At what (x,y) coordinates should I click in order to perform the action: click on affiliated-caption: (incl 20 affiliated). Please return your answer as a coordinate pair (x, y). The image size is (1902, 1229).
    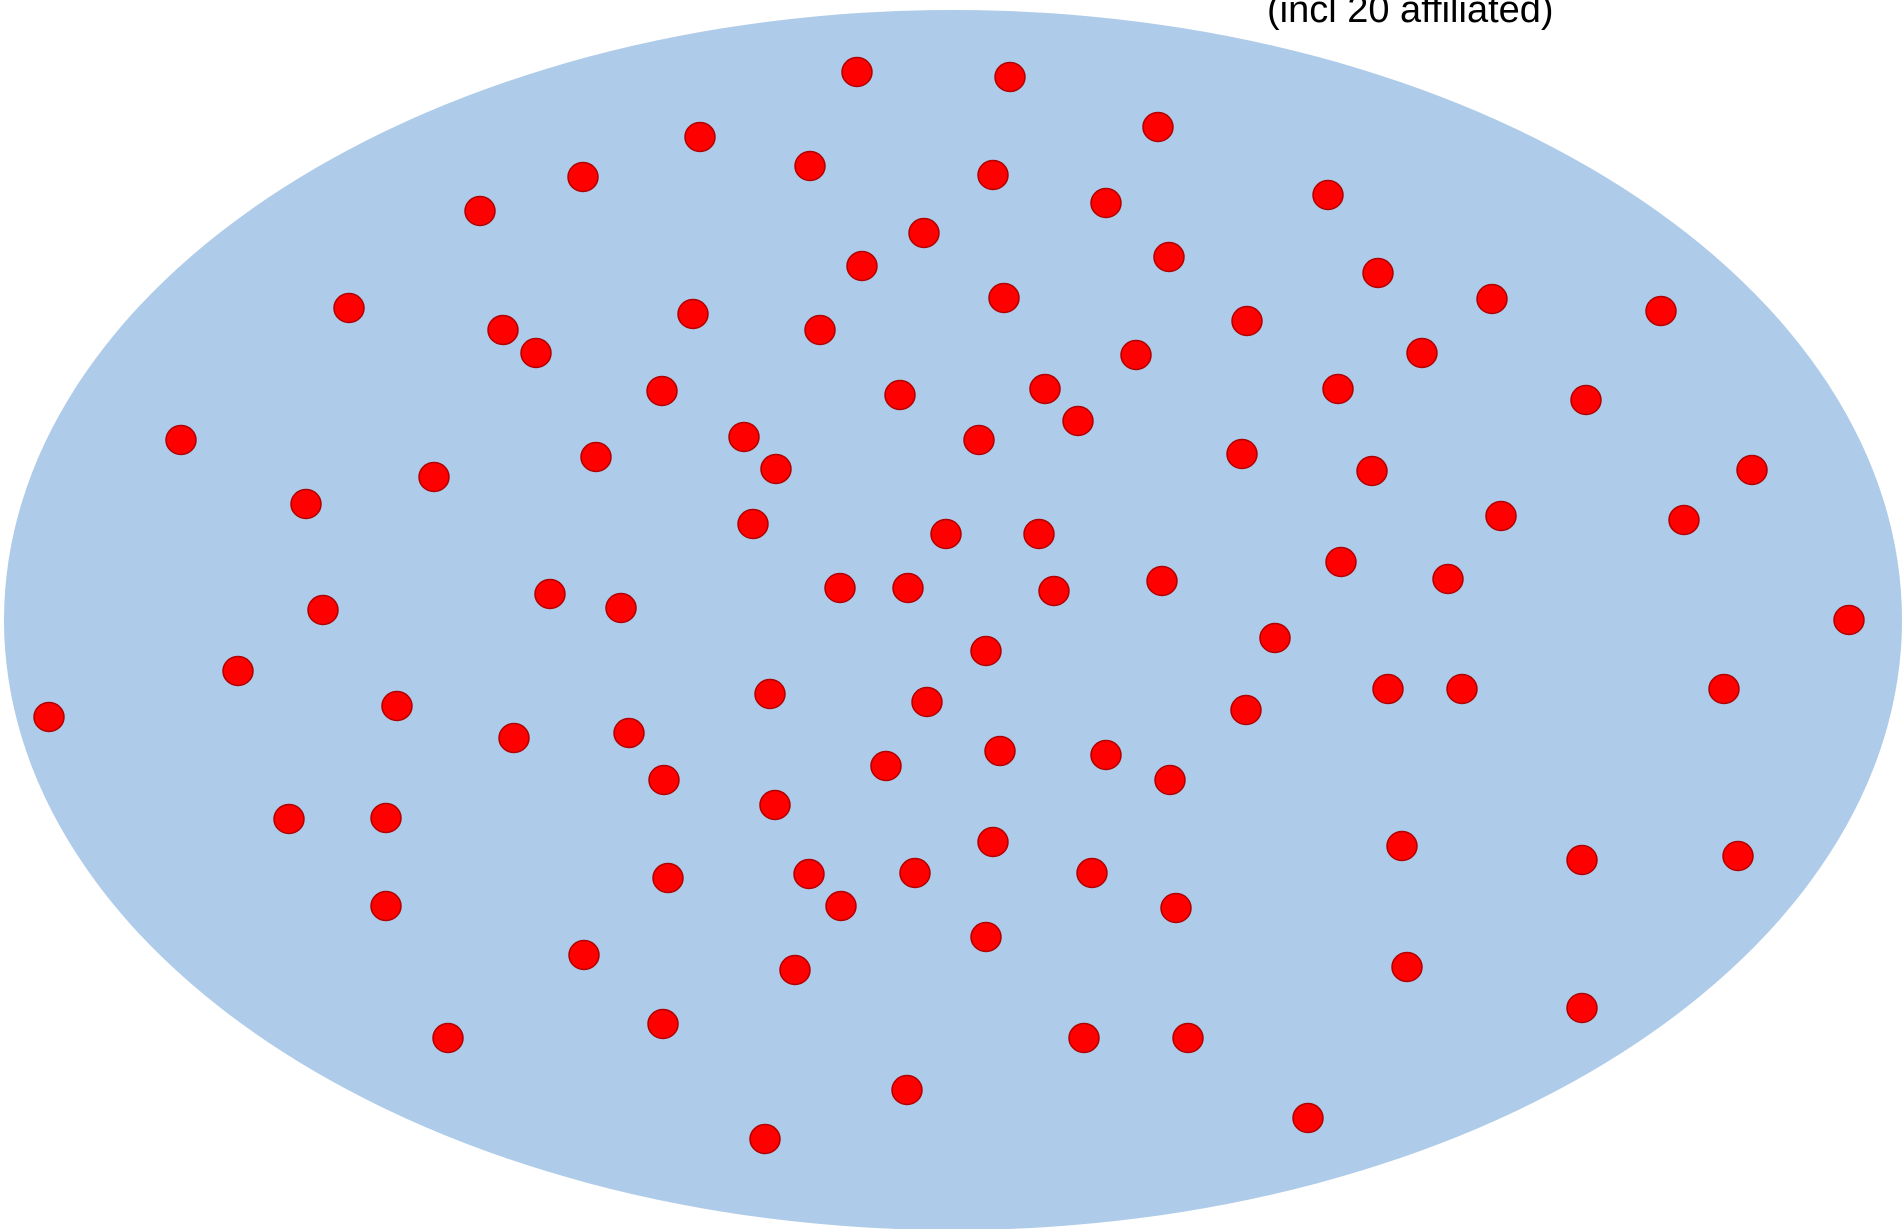
    Looking at the image, I should click on (1410, 15).